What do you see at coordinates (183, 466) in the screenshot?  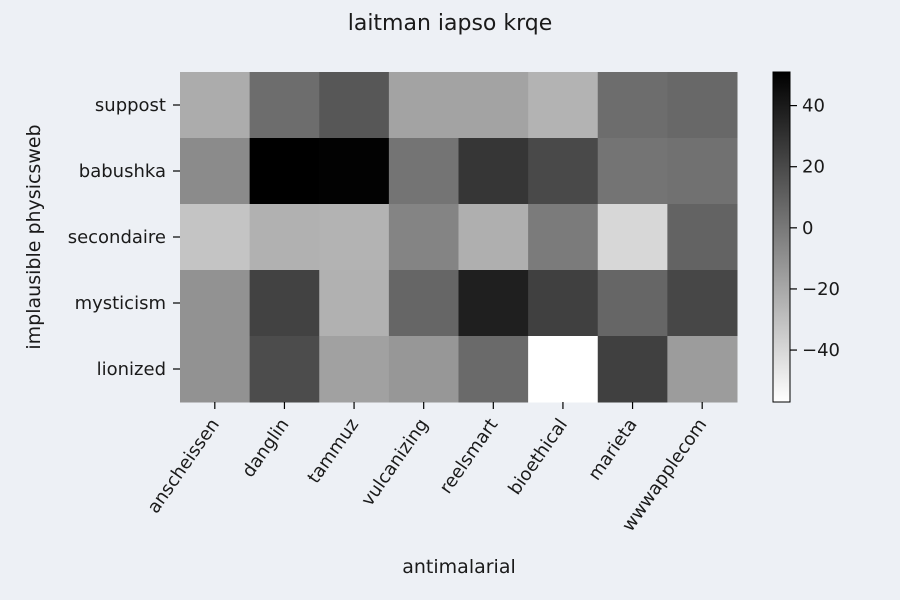 I see `x-tick-label: anscheissen` at bounding box center [183, 466].